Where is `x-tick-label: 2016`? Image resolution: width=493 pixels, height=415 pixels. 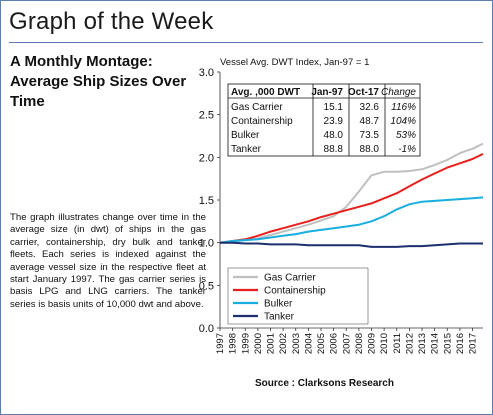
x-tick-label: 2016 is located at coordinates (460, 343).